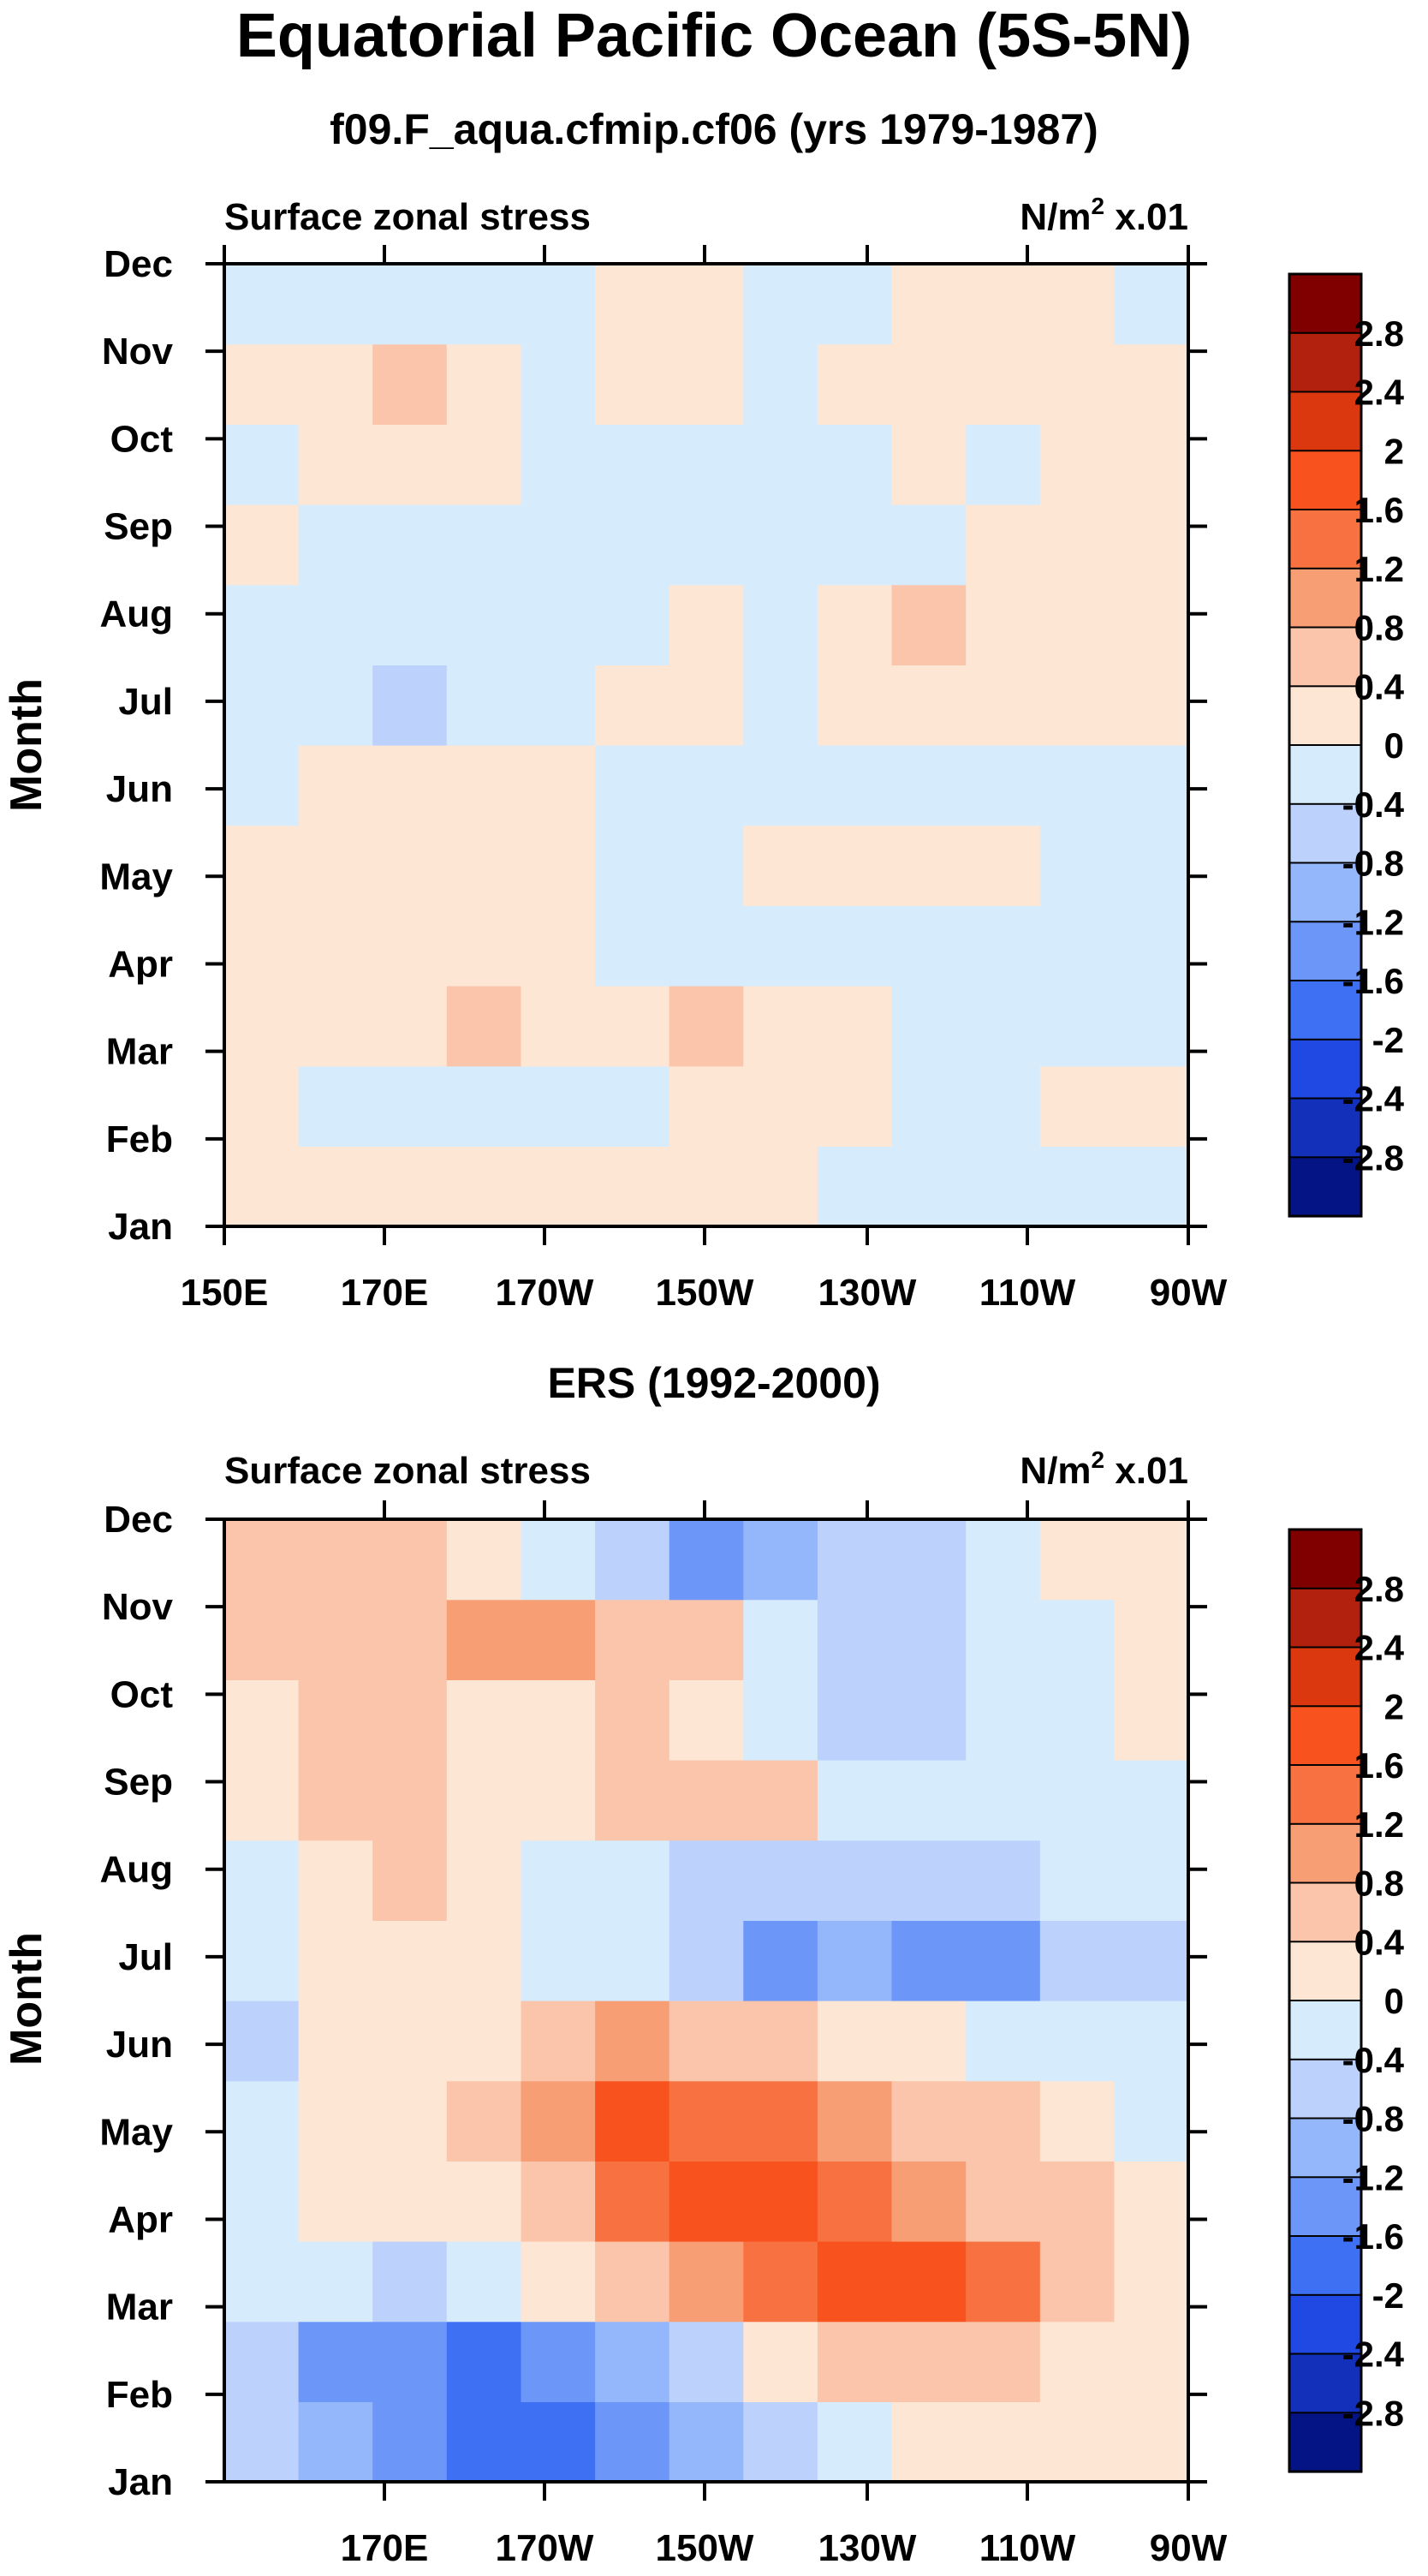 This screenshot has width=1428, height=2576. I want to click on colorbar-frame, so click(1325, 2001).